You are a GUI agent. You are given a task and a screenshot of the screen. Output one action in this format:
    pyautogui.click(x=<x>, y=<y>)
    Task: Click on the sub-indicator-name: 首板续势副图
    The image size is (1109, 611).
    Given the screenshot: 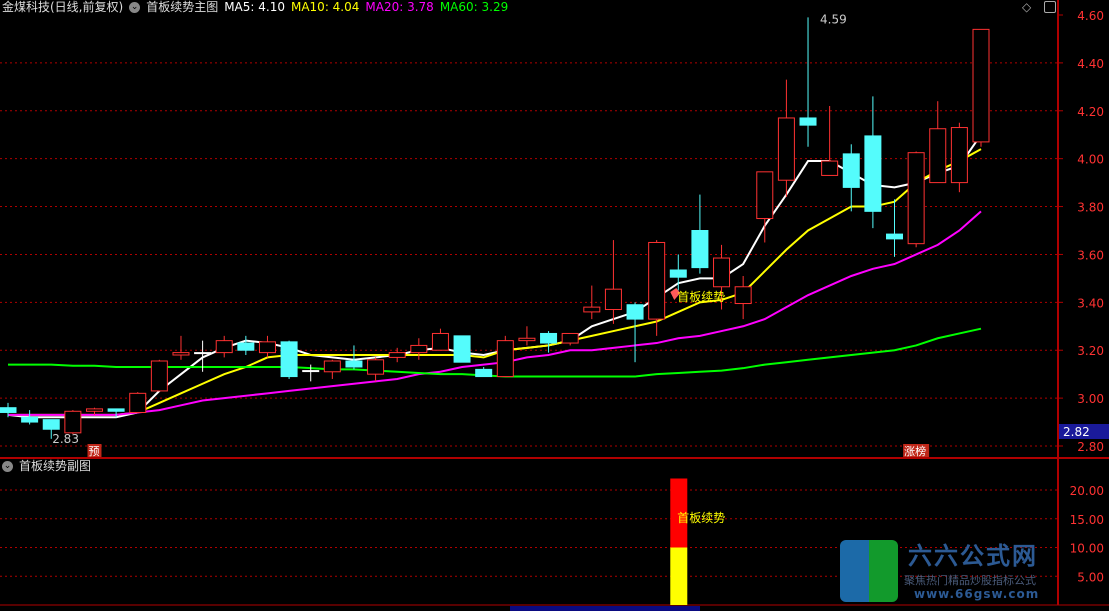 What is the action you would take?
    pyautogui.click(x=55, y=466)
    